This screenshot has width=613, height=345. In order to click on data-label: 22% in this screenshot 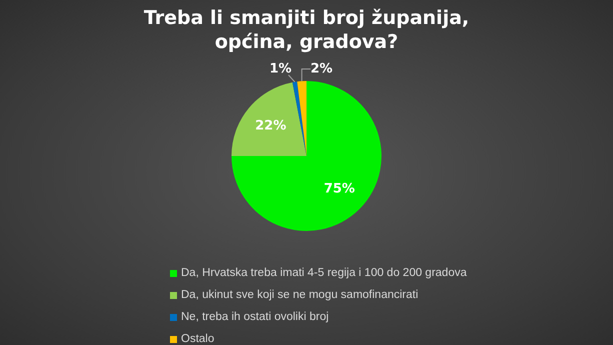, I will do `click(270, 126)`.